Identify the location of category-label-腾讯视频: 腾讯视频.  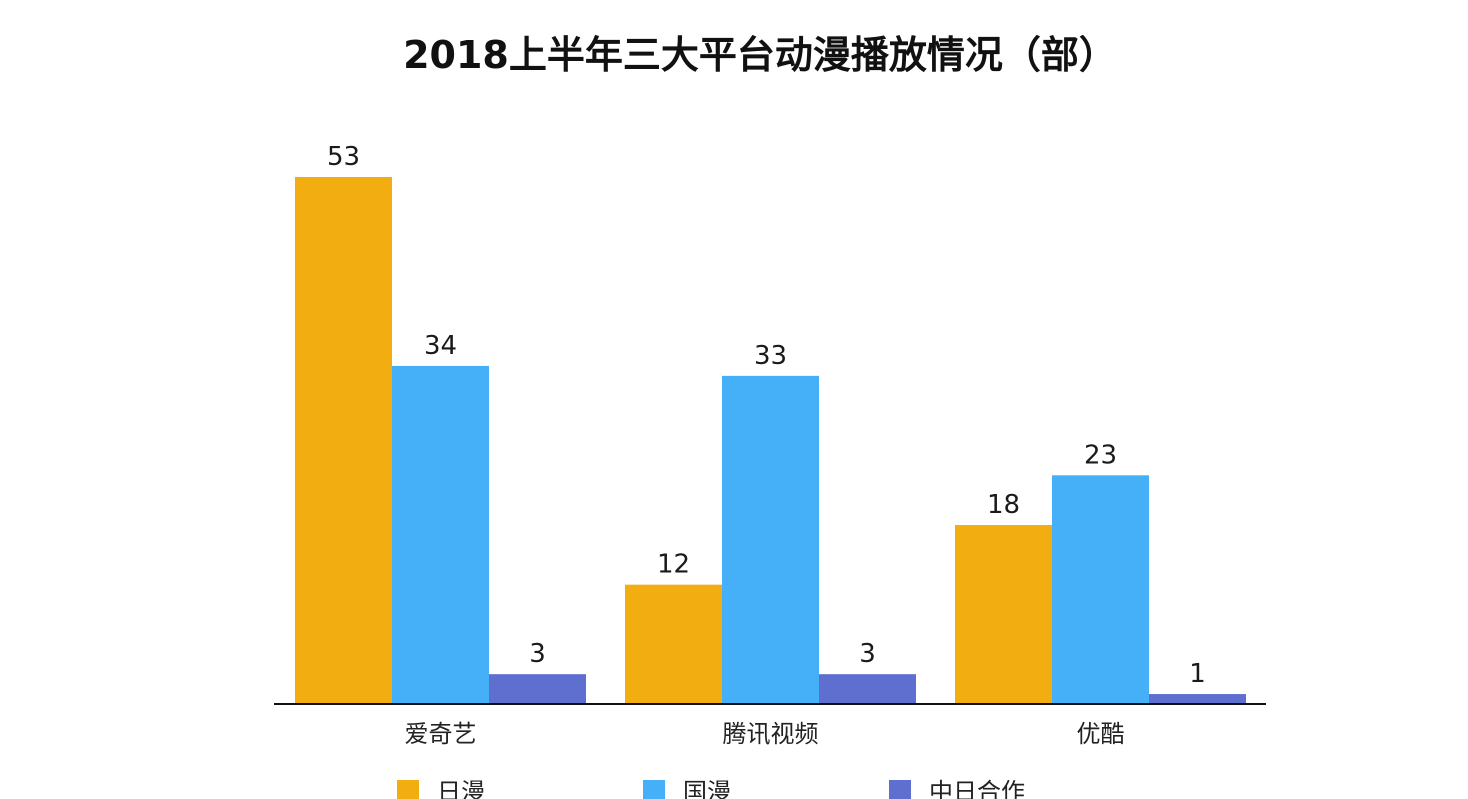
(771, 734).